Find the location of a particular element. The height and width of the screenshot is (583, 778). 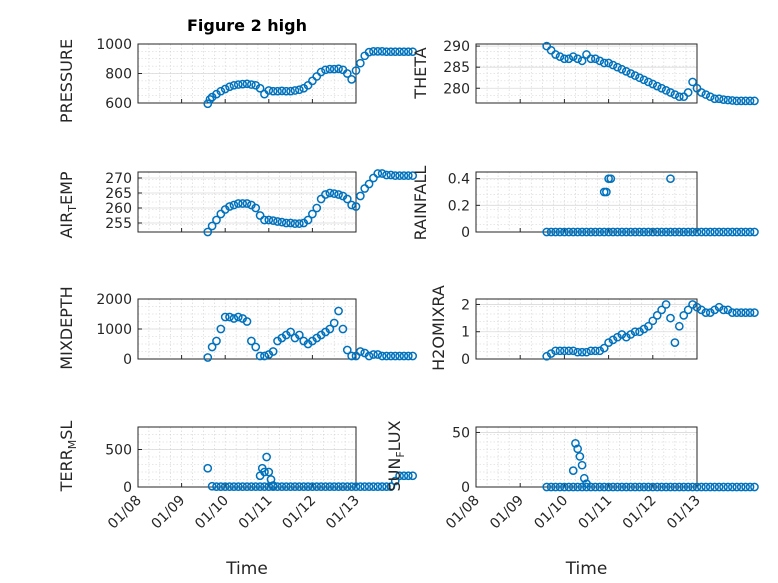

y-tick-label: 265 is located at coordinates (118, 194).